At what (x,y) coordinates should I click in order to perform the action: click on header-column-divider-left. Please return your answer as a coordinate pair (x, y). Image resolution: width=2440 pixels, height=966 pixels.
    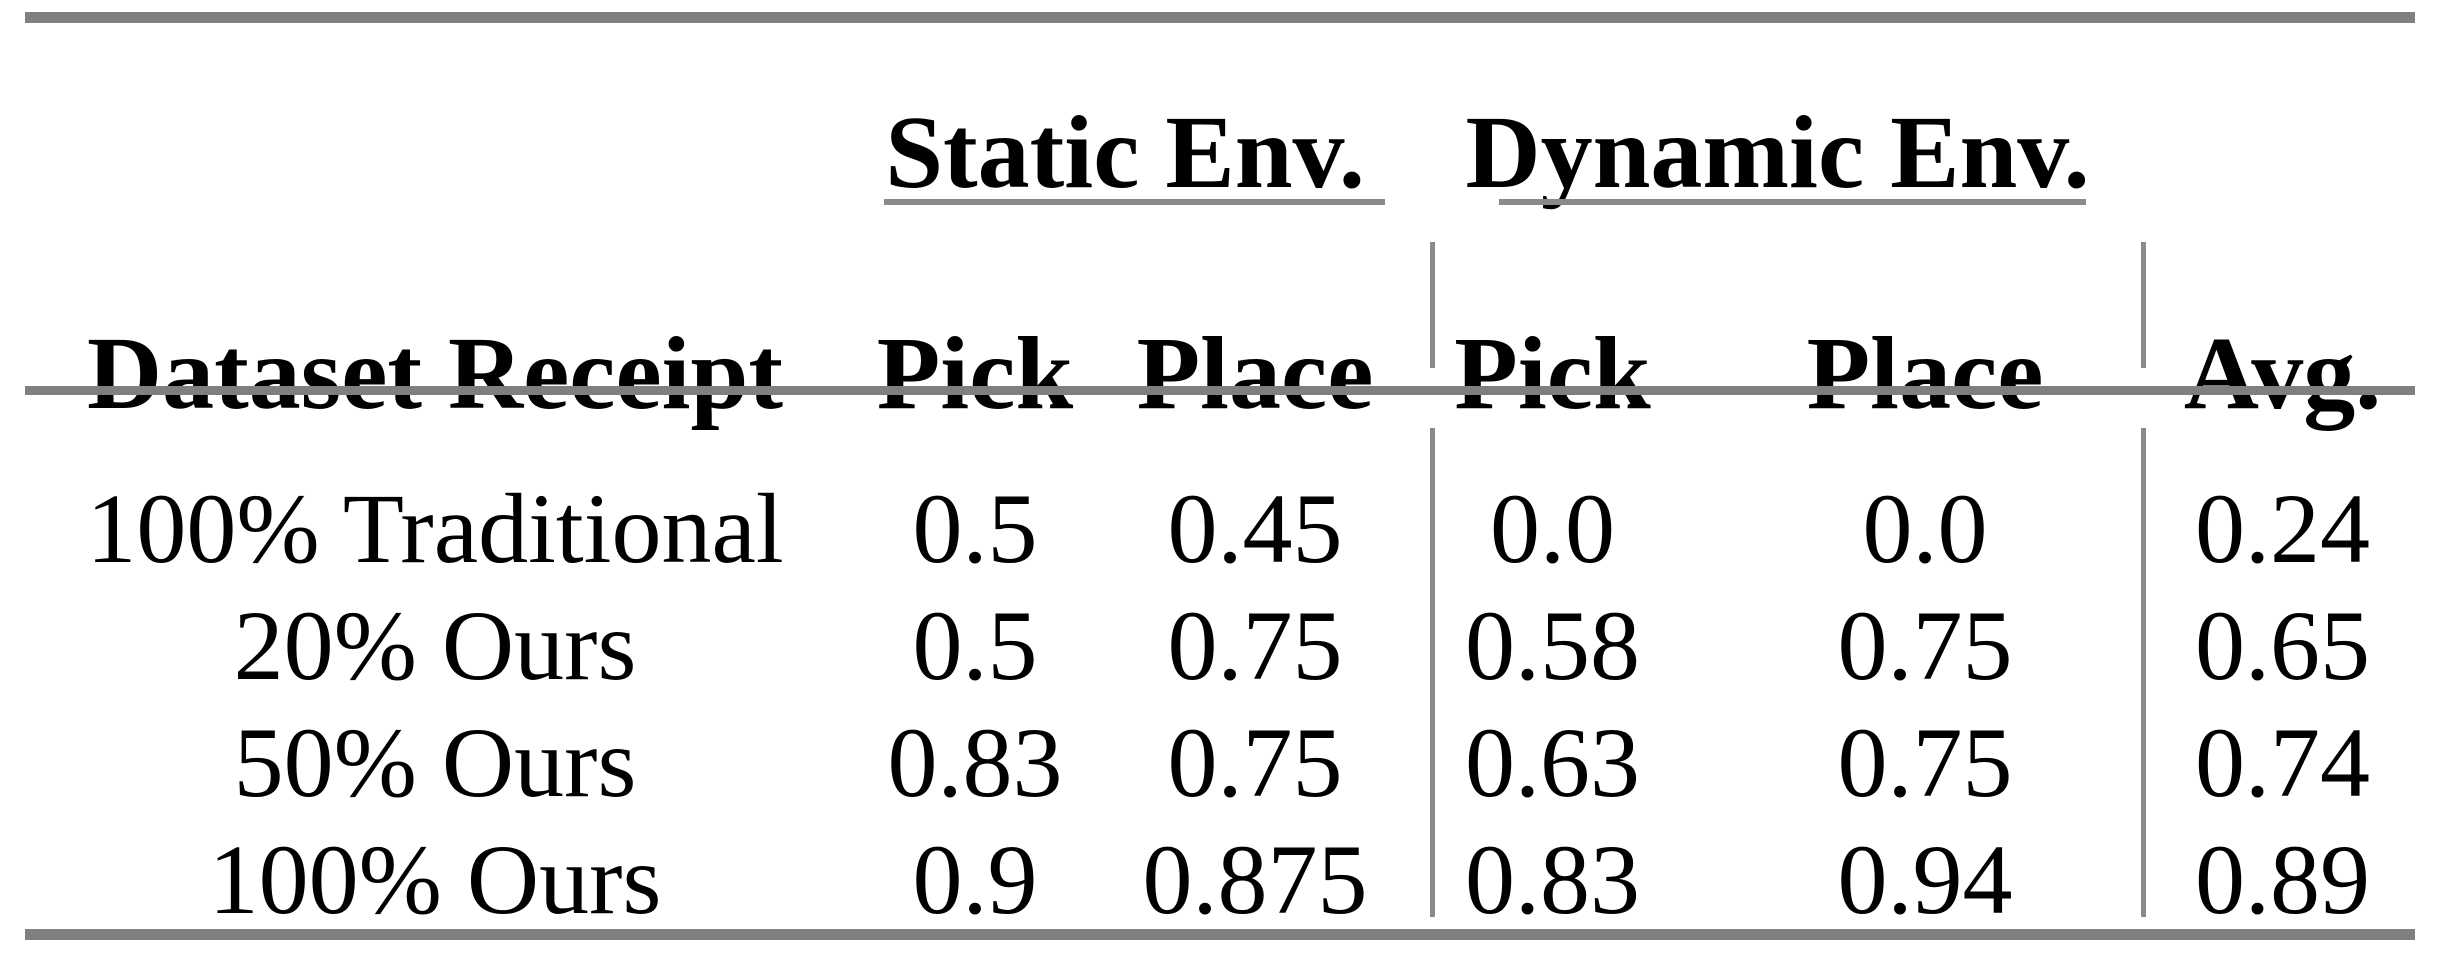
    Looking at the image, I should click on (1432, 305).